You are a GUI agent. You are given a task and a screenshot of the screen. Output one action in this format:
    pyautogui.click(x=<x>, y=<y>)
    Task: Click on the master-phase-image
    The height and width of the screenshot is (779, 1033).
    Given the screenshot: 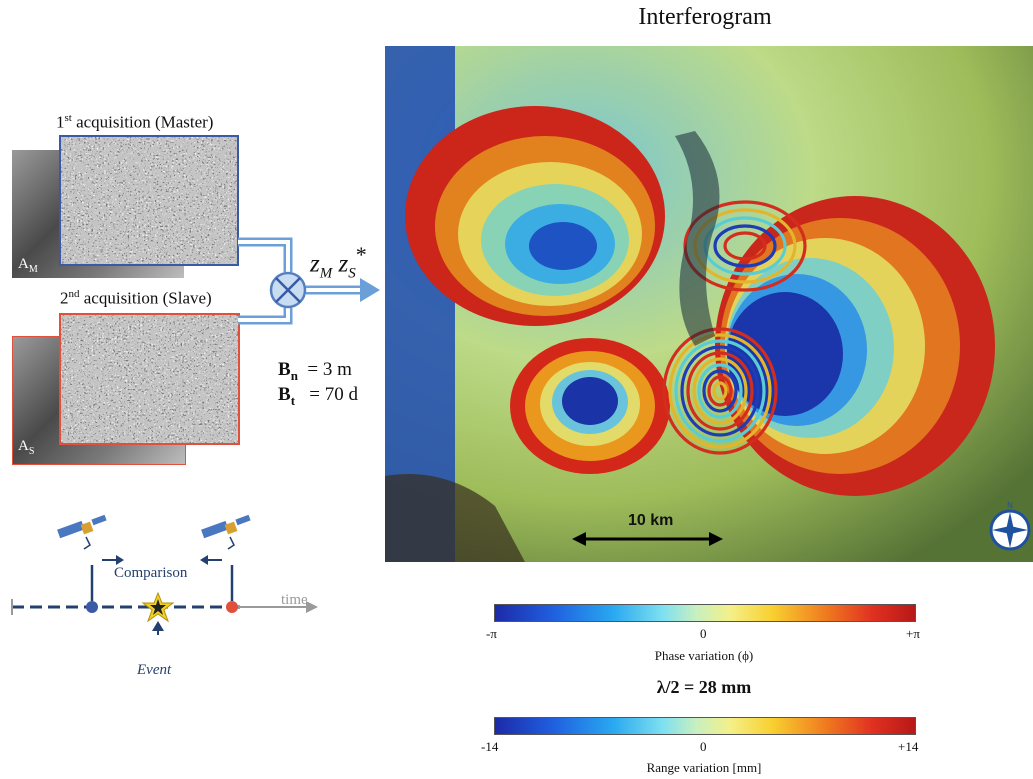 What is the action you would take?
    pyautogui.click(x=149, y=200)
    